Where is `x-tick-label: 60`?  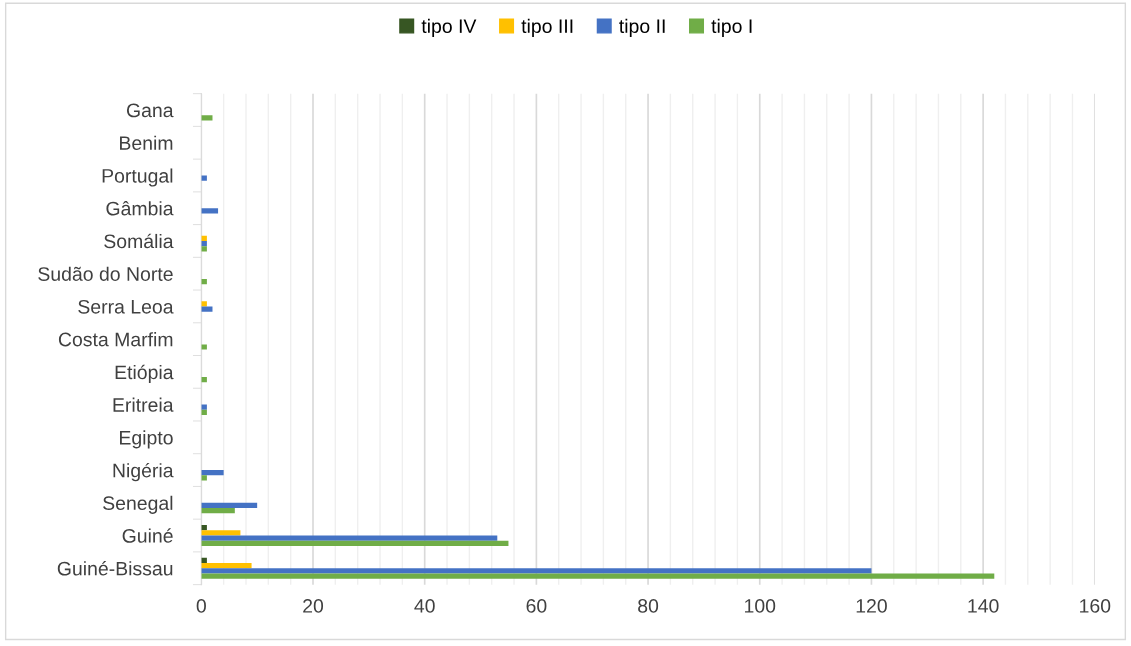 x-tick-label: 60 is located at coordinates (536, 606).